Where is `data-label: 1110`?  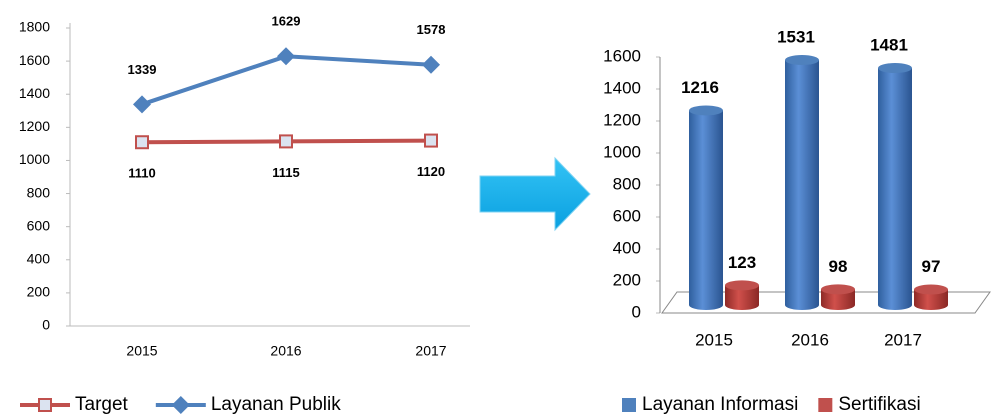 data-label: 1110 is located at coordinates (142, 173).